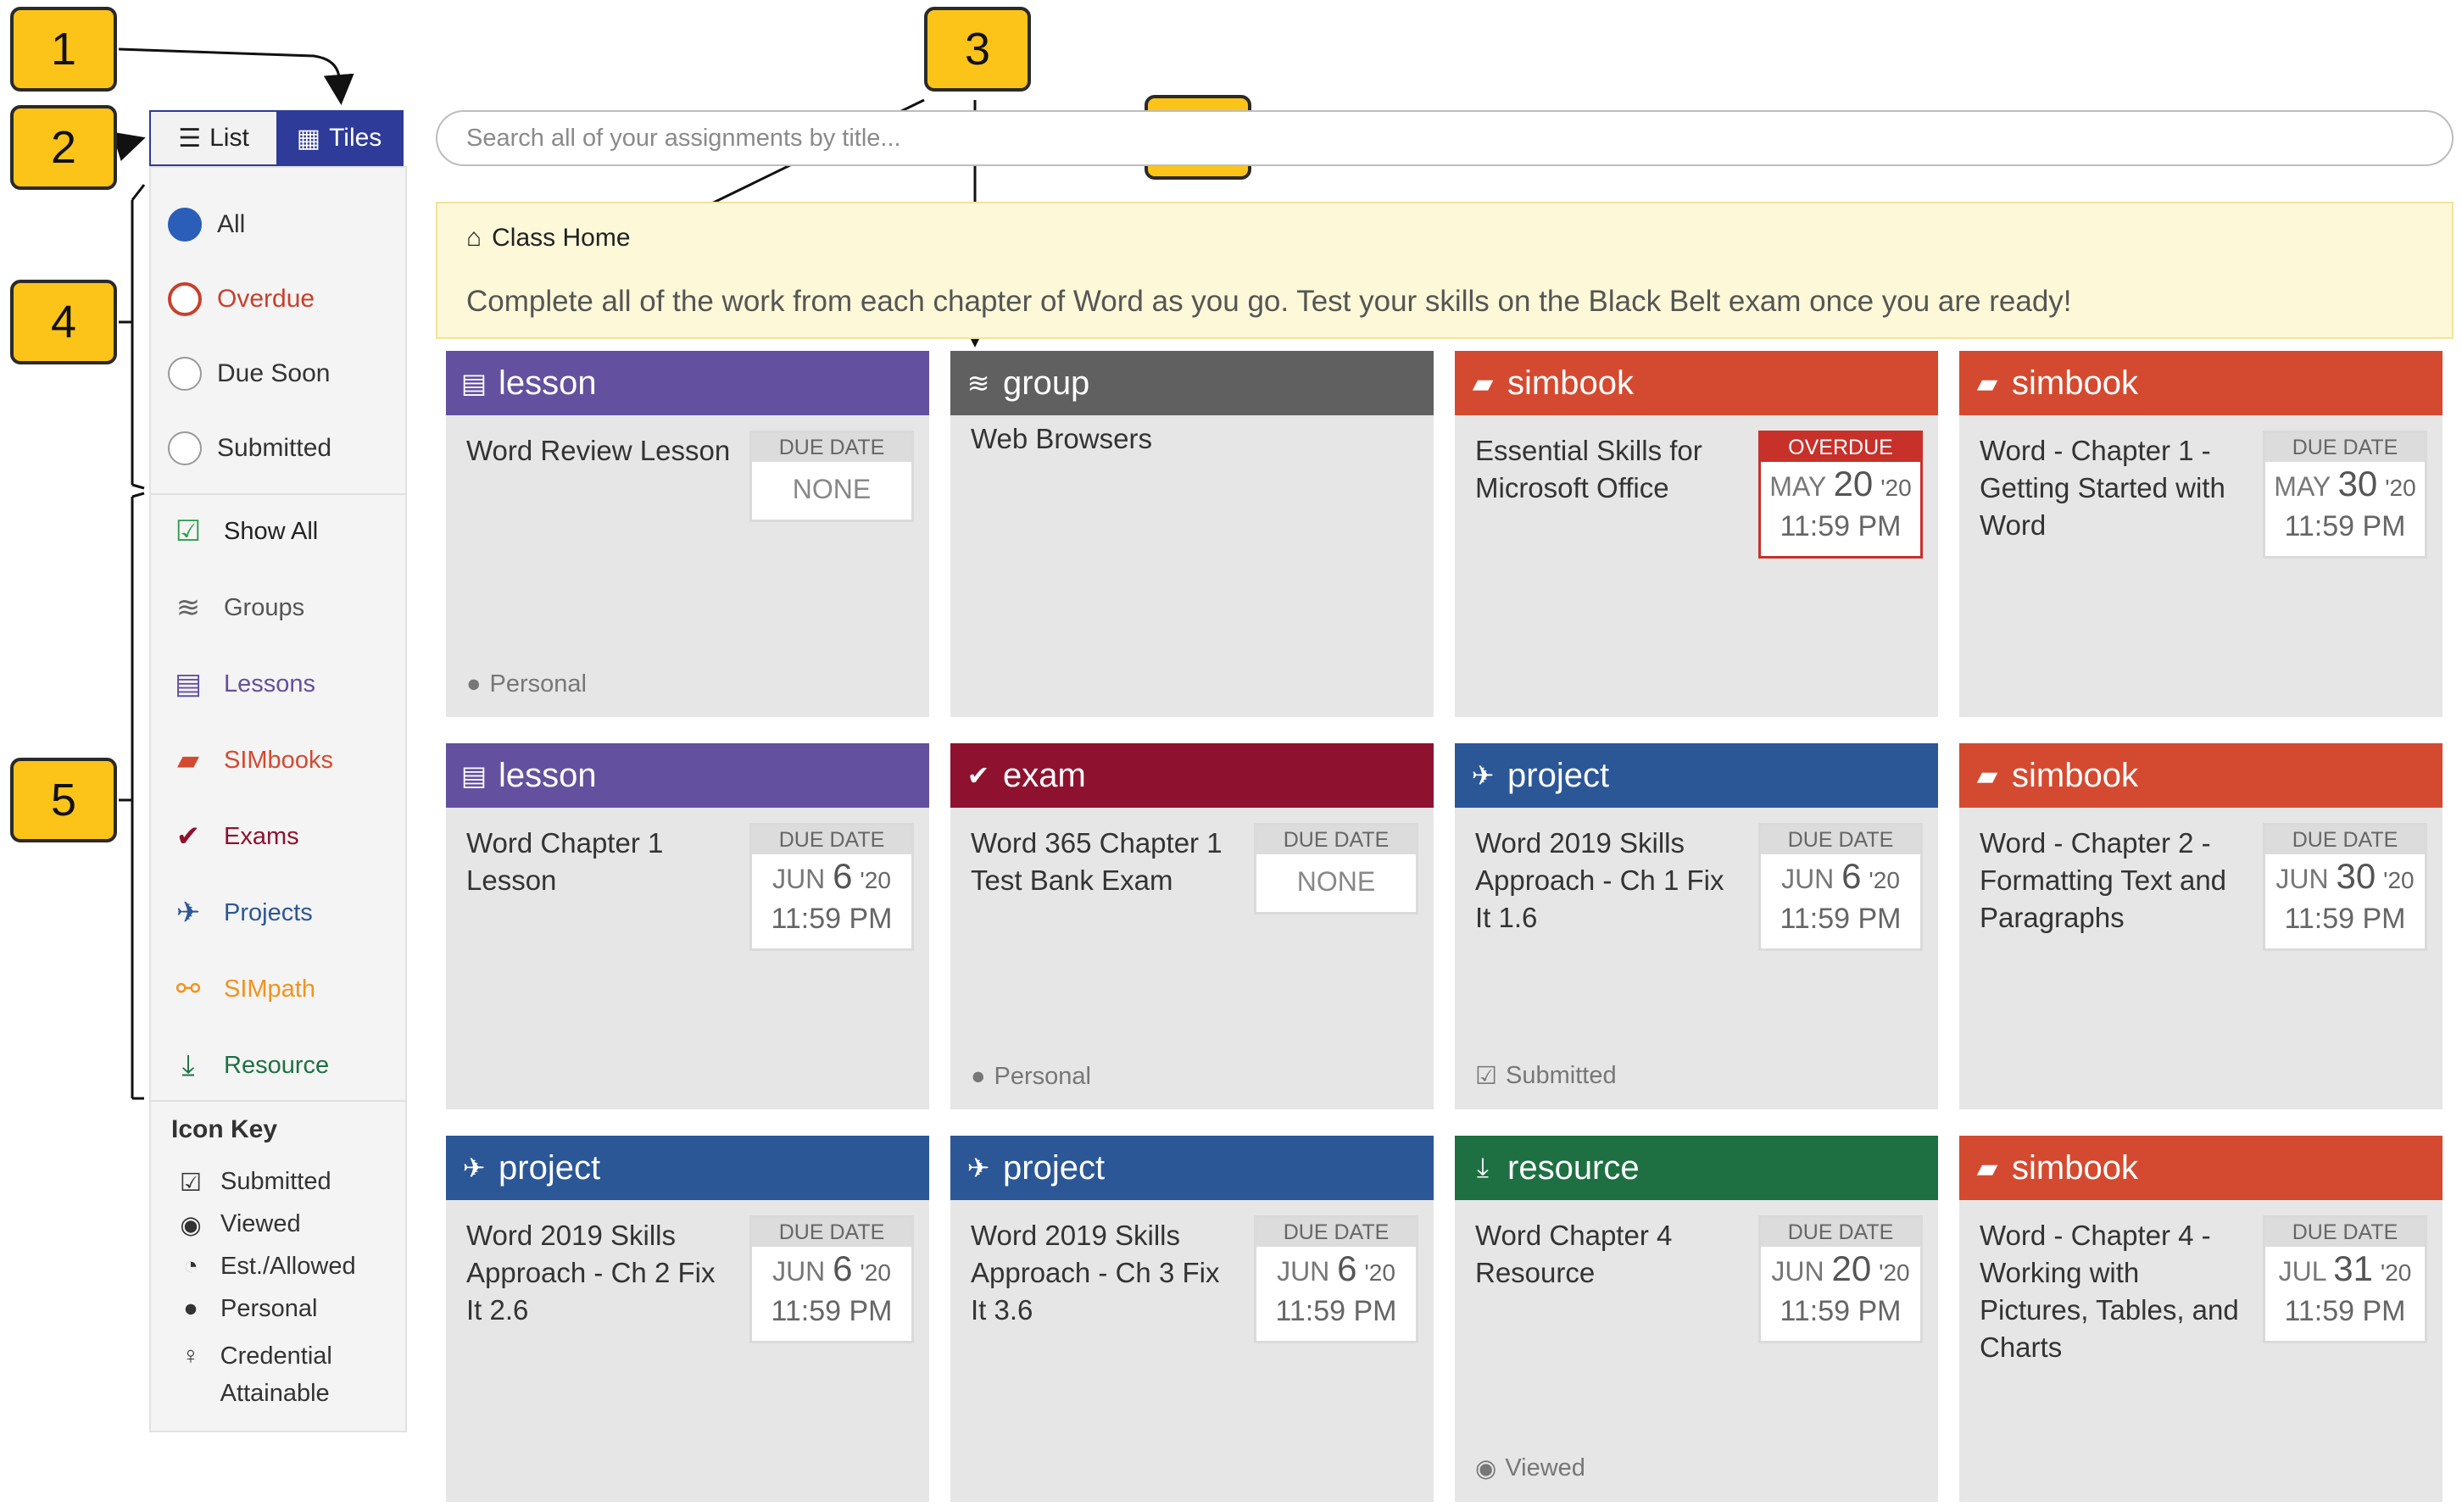  Describe the element at coordinates (252, 760) in the screenshot. I see `type-filter-simbooks: ▰ SIMbooks` at that location.